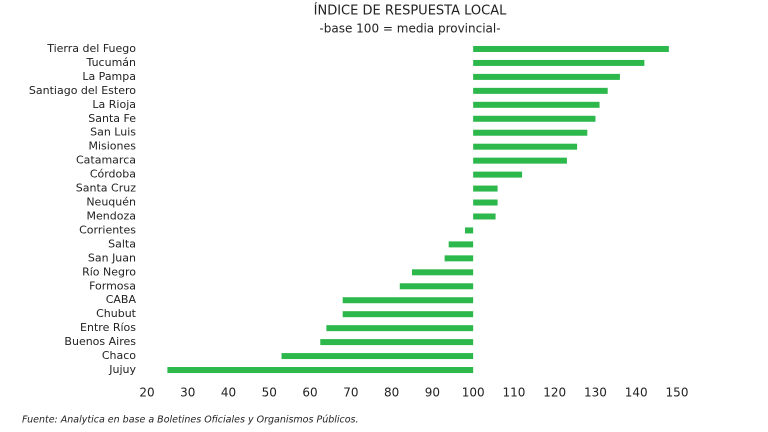  I want to click on y-tick-label: La Rioja, so click(114, 104).